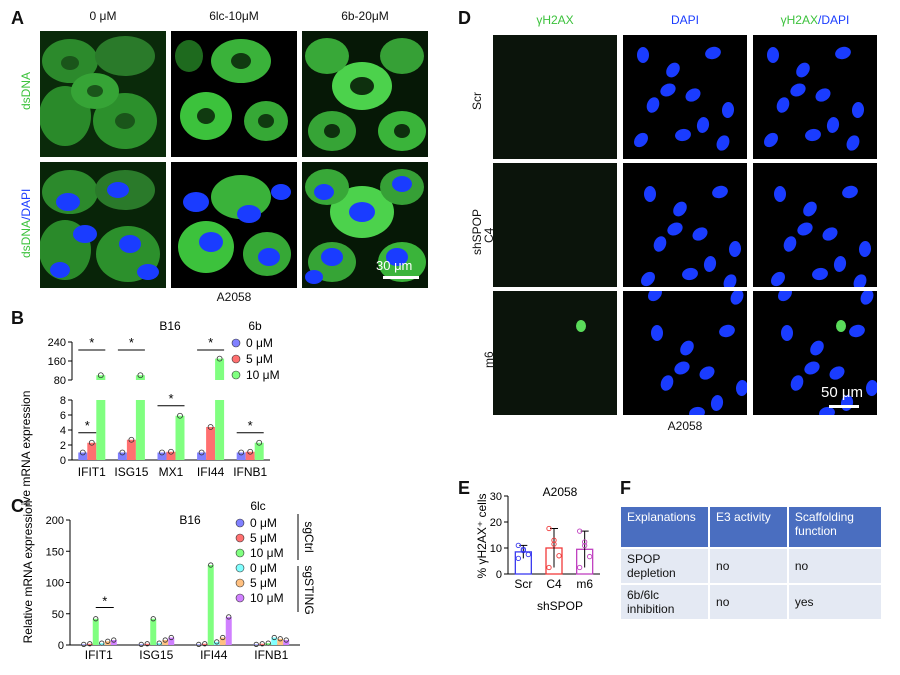  What do you see at coordinates (584, 584) in the screenshot?
I see `x-tick-label: m6` at bounding box center [584, 584].